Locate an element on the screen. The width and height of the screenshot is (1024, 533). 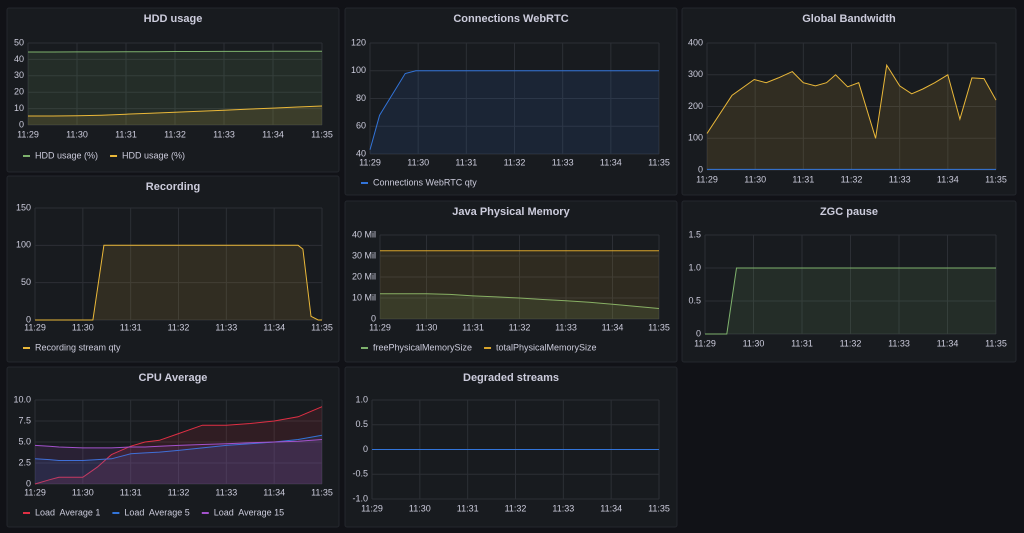
y-tick-label: 120 is located at coordinates (358, 42).